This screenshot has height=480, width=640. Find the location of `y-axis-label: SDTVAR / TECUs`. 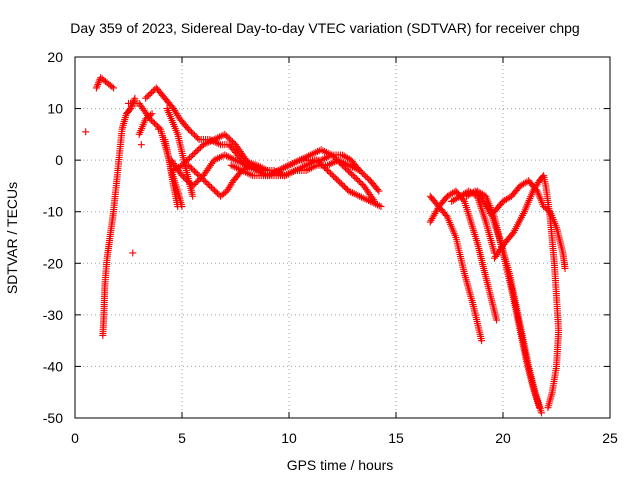

y-axis-label: SDTVAR / TECUs is located at coordinates (12, 238).